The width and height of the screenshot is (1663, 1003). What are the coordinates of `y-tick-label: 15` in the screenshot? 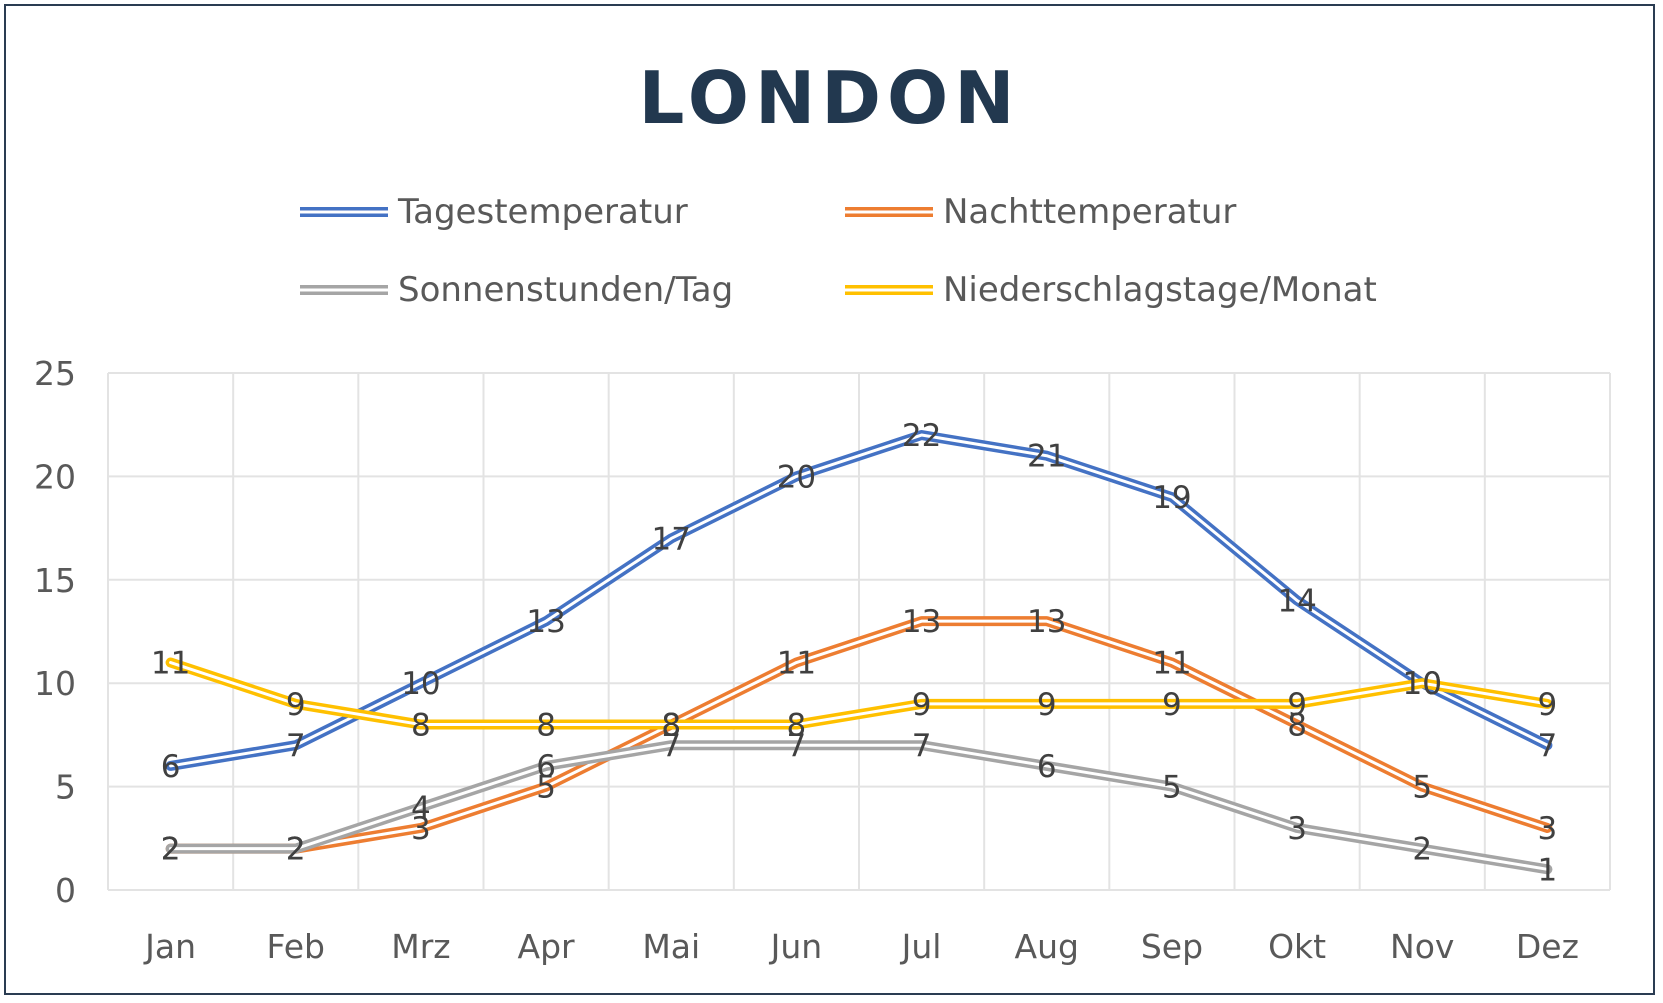 It's located at (55, 580).